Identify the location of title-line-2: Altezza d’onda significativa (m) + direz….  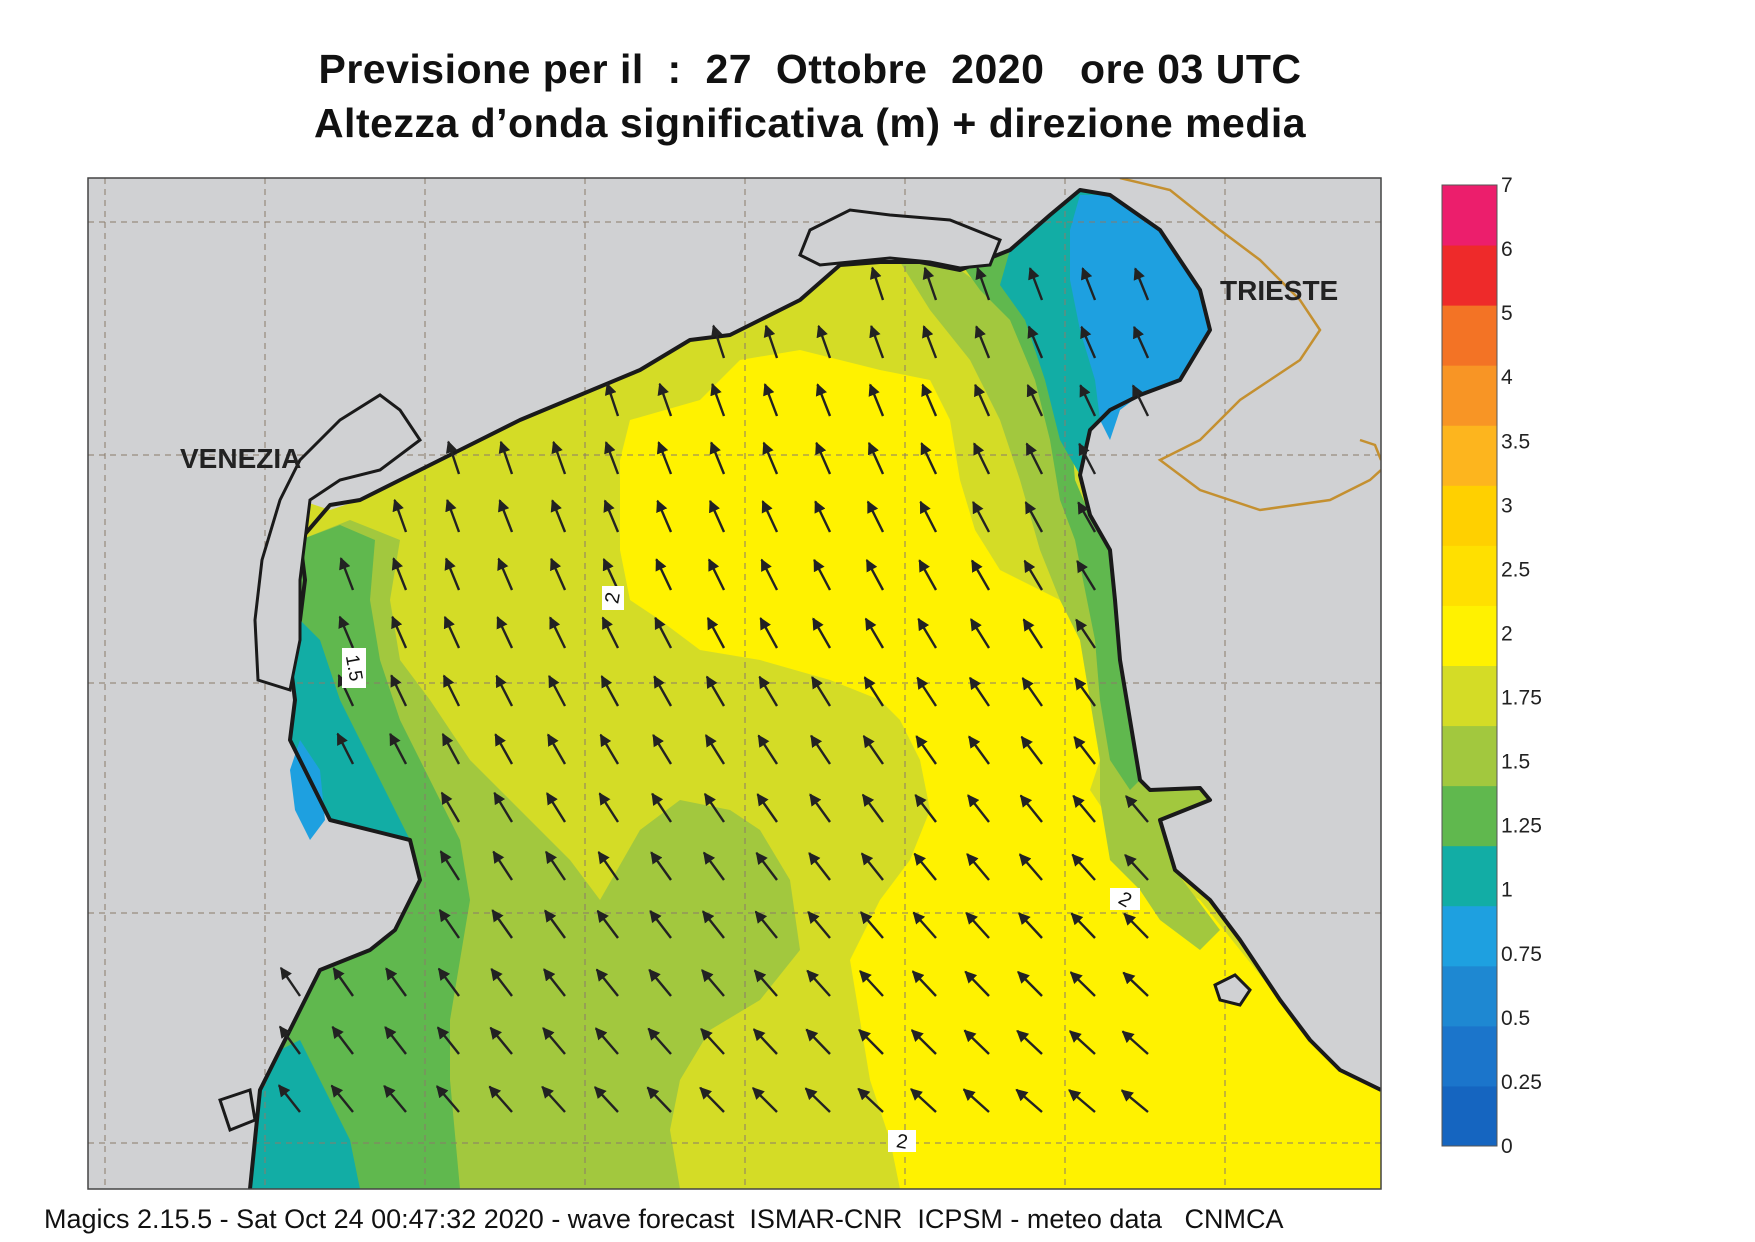
(810, 123).